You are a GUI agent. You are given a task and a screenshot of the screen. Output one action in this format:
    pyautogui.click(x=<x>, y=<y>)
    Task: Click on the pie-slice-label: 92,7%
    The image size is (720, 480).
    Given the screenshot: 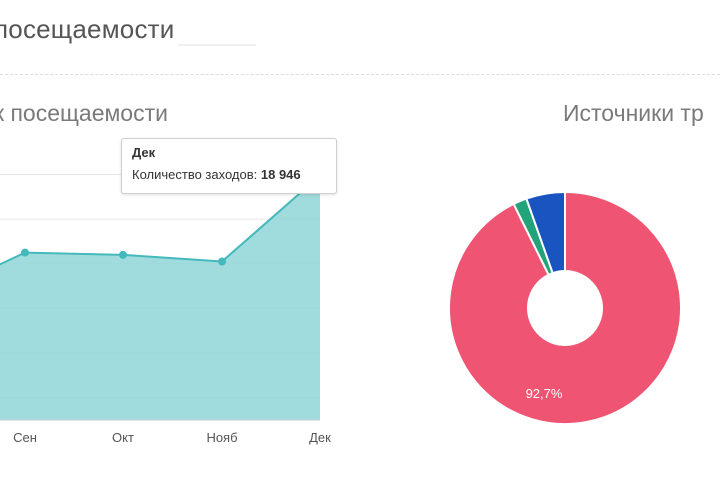 What is the action you would take?
    pyautogui.click(x=544, y=393)
    